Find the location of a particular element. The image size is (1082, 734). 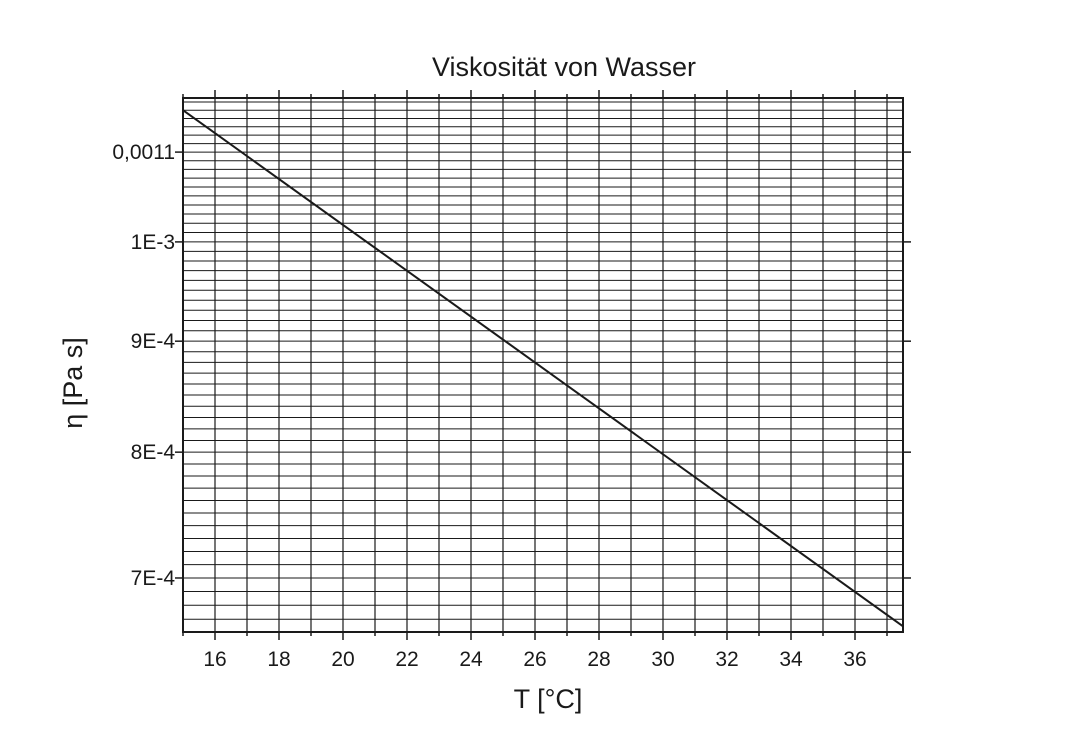

x-axis-label: T [°C] is located at coordinates (548, 699).